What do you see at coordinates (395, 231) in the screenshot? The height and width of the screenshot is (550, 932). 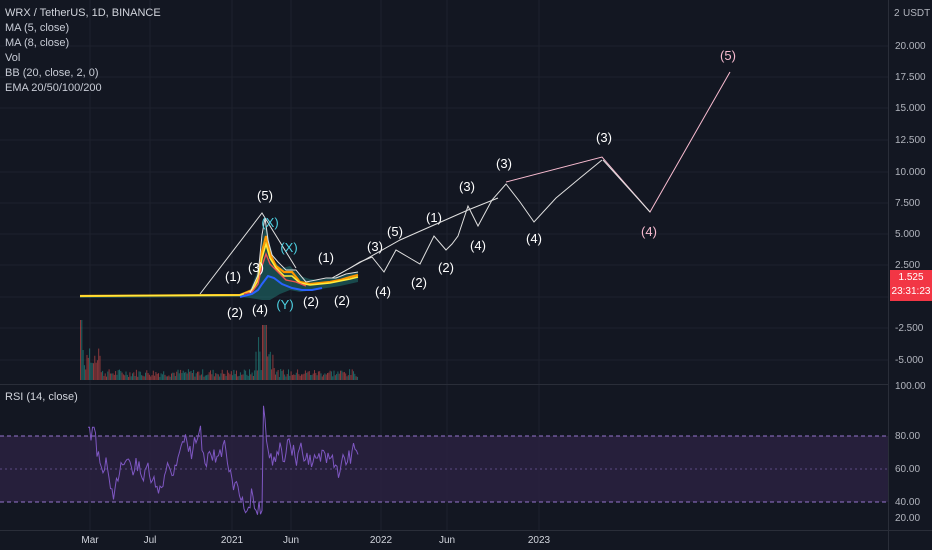 I see `wave-label: (5)` at bounding box center [395, 231].